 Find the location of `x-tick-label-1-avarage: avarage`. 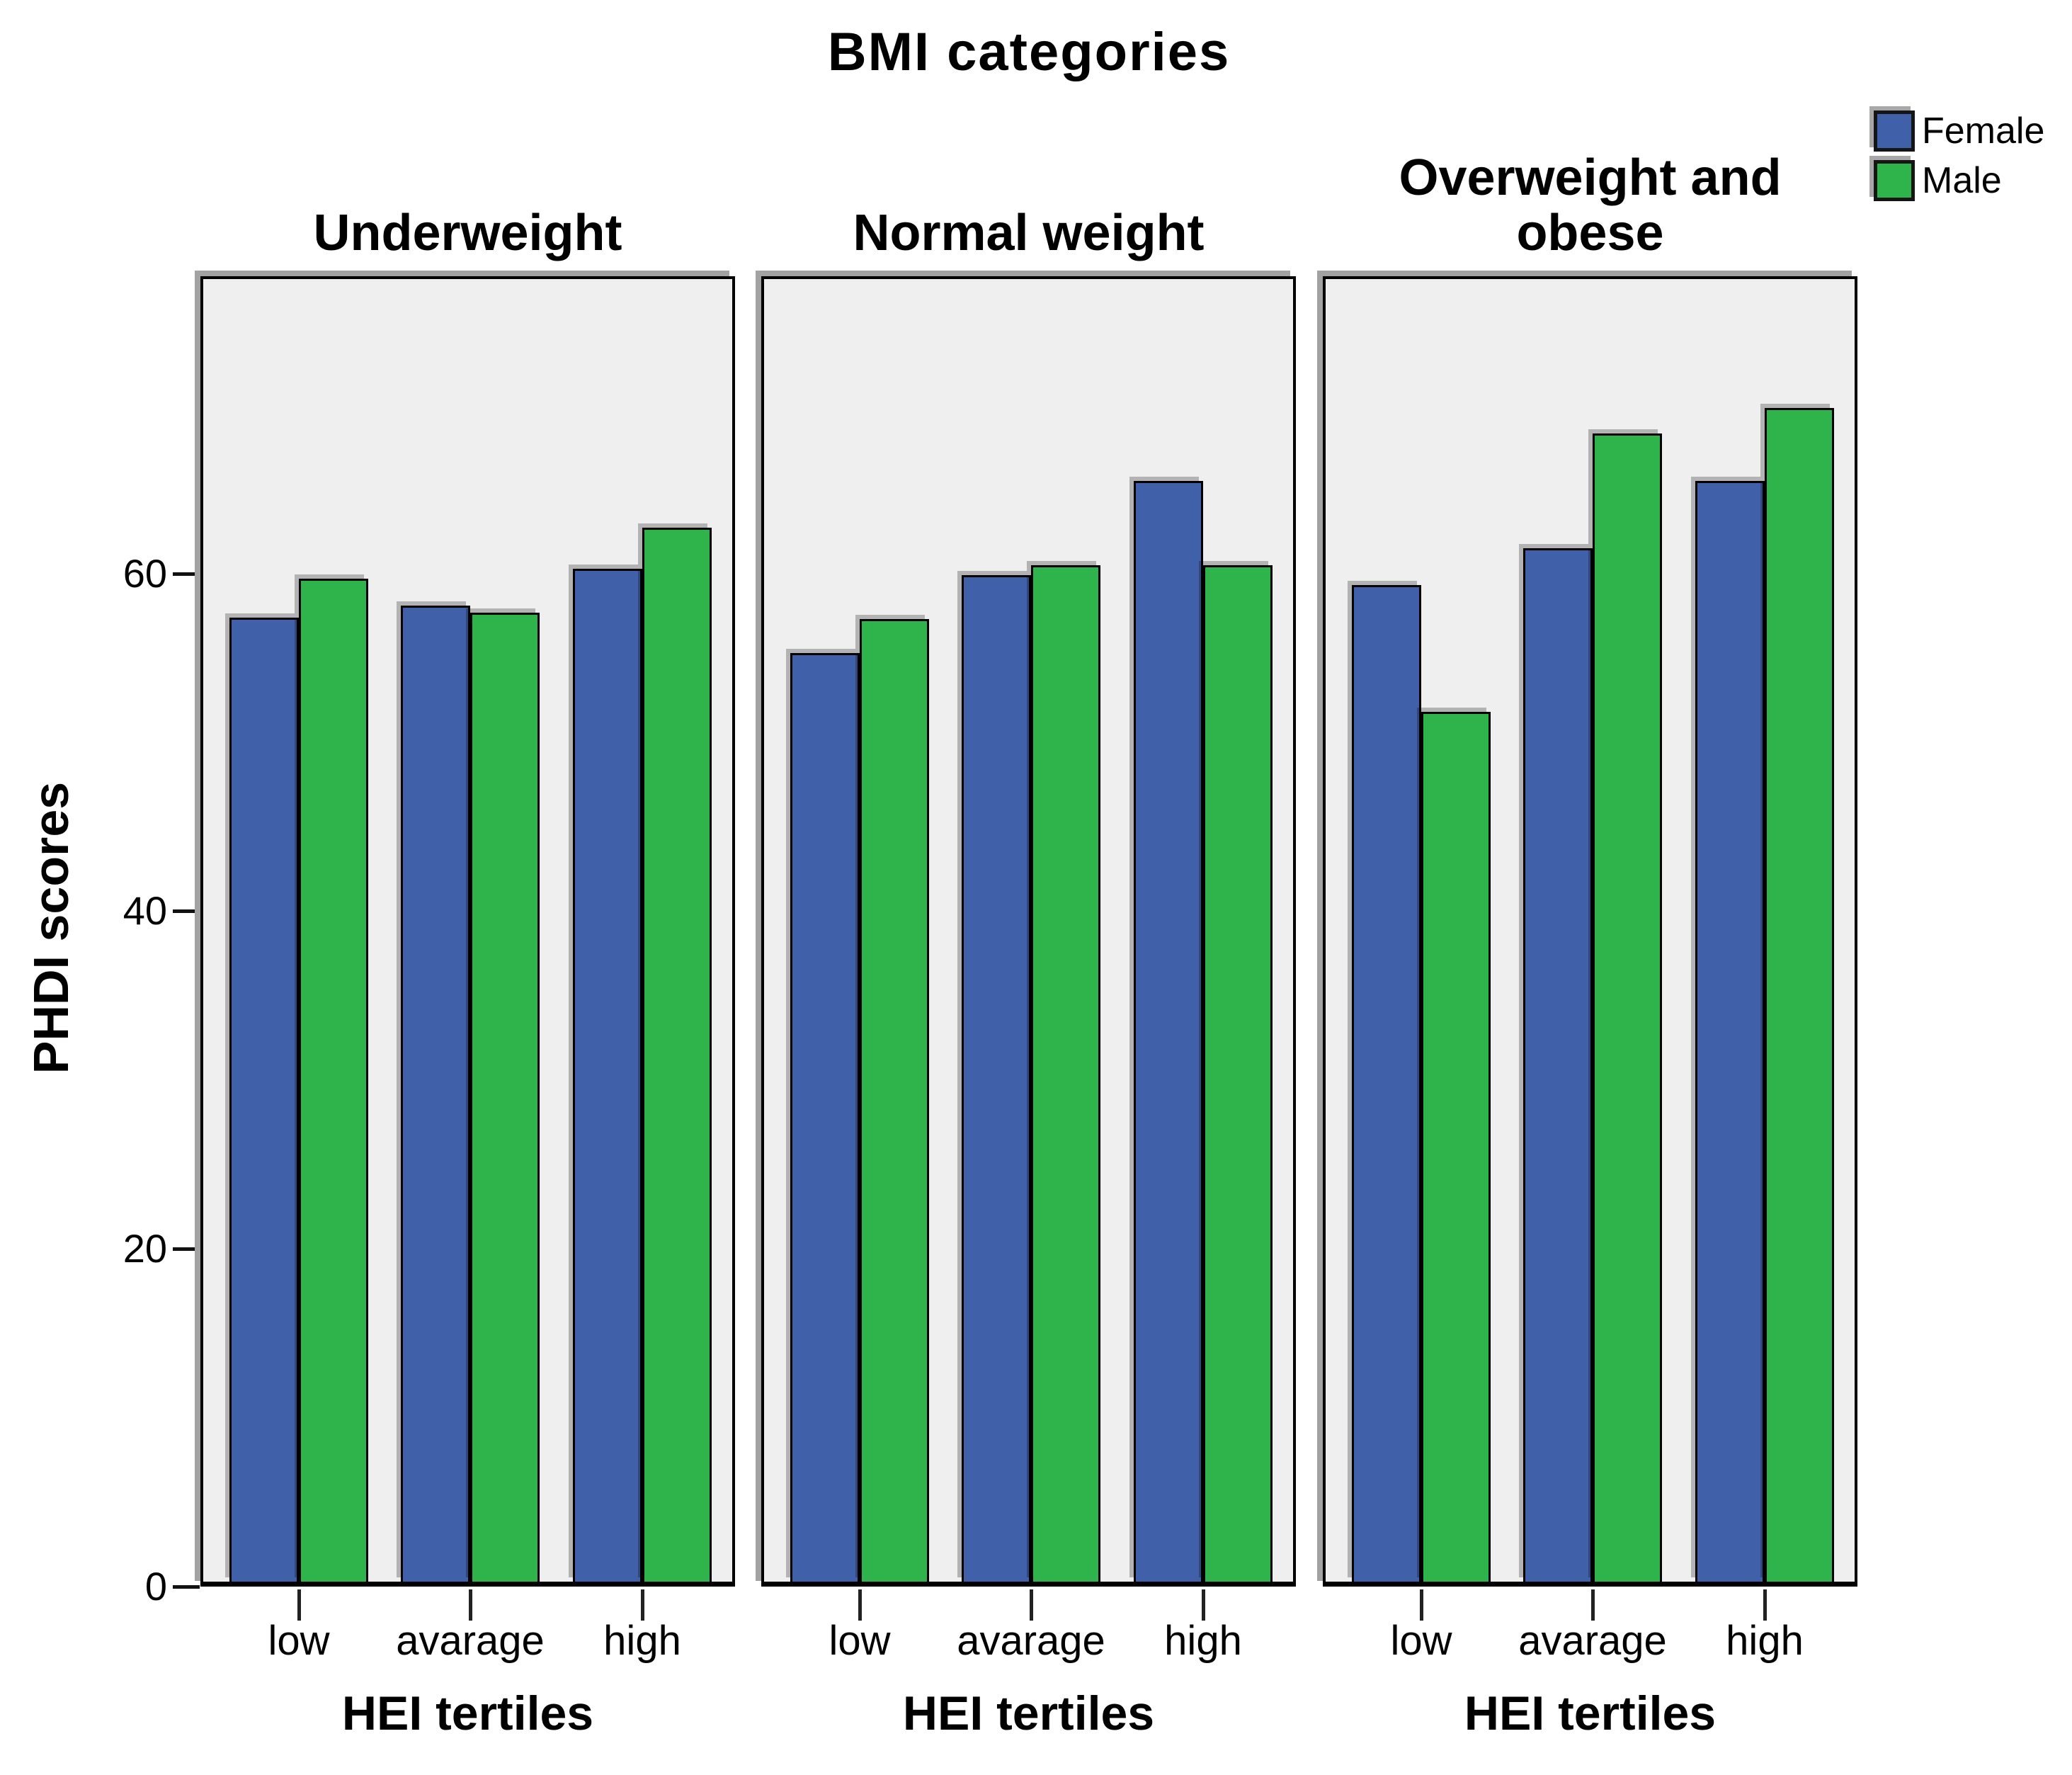

x-tick-label-1-avarage: avarage is located at coordinates (1031, 1641).